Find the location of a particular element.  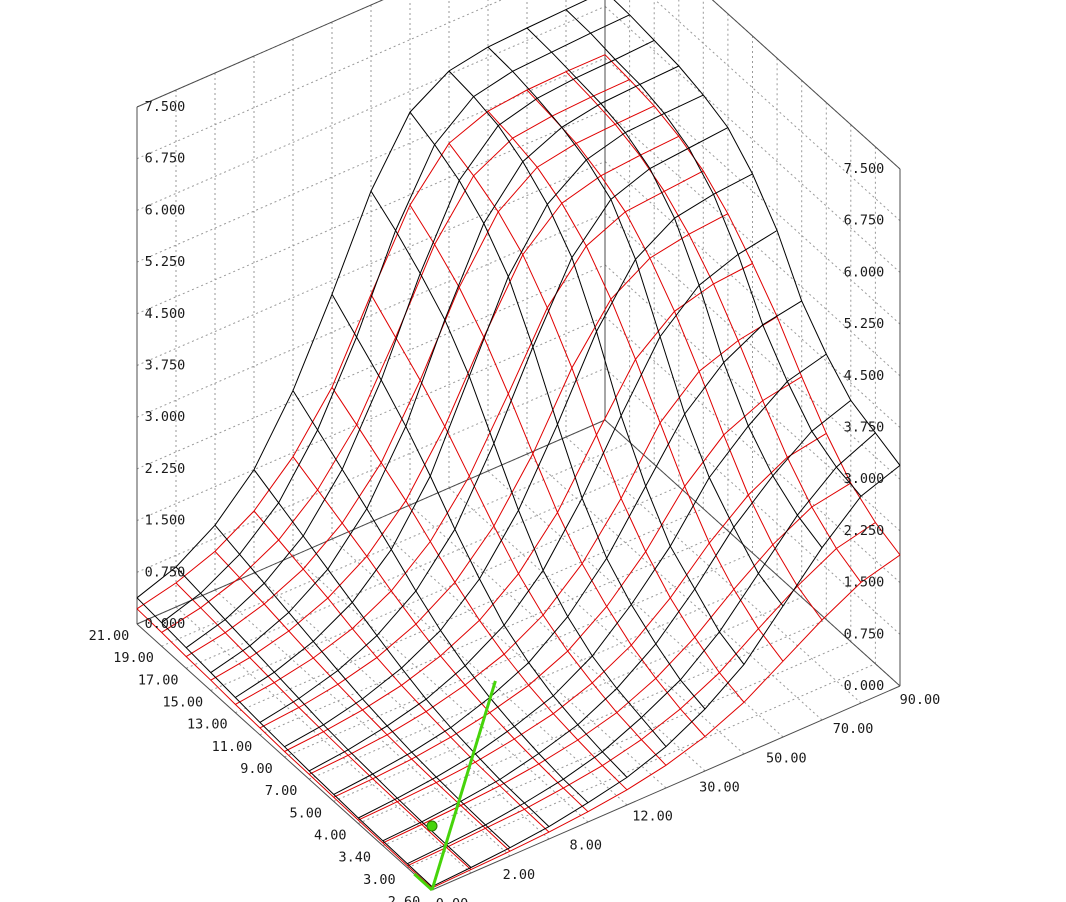

tick-label: 17.00 is located at coordinates (158, 680).